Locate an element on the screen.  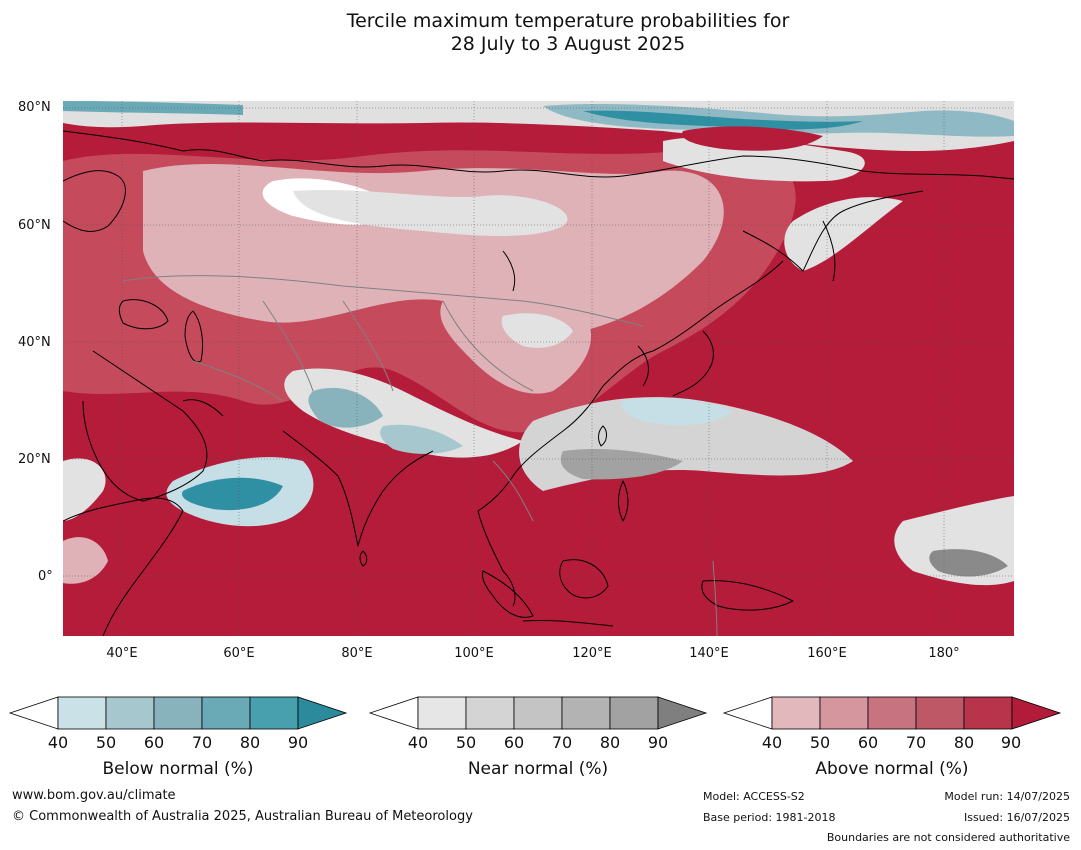
above-colorbar-lower-extend is located at coordinates (747, 713).